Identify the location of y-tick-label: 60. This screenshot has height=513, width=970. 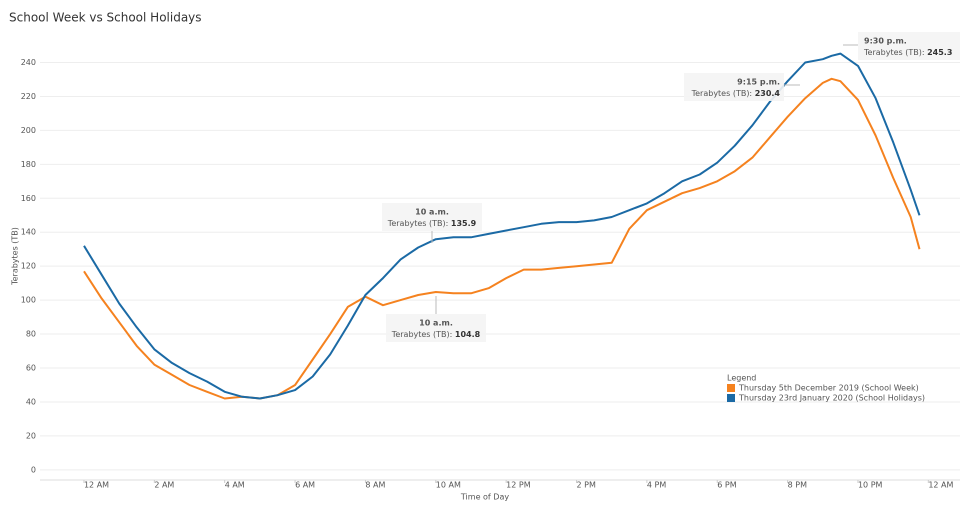
(31, 368).